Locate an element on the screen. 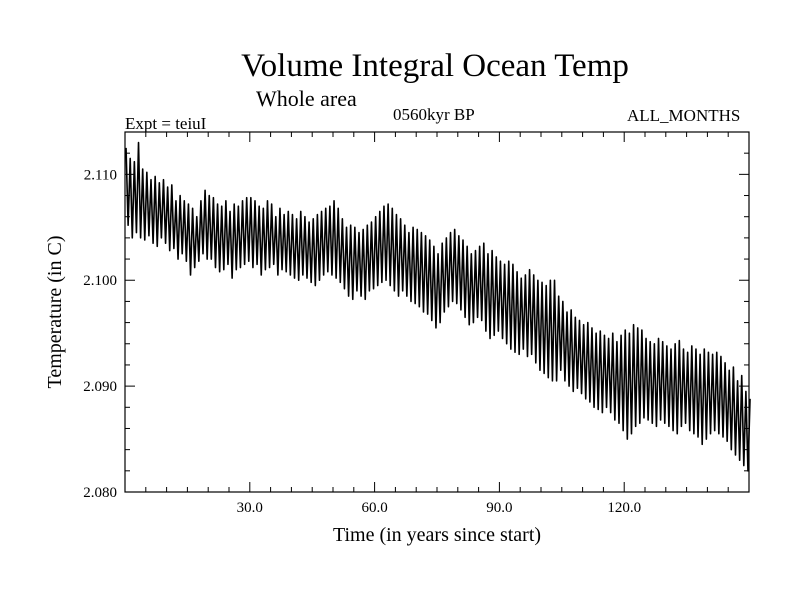 This screenshot has height=600, width=800. x-tick-label: 90.0 is located at coordinates (499, 508).